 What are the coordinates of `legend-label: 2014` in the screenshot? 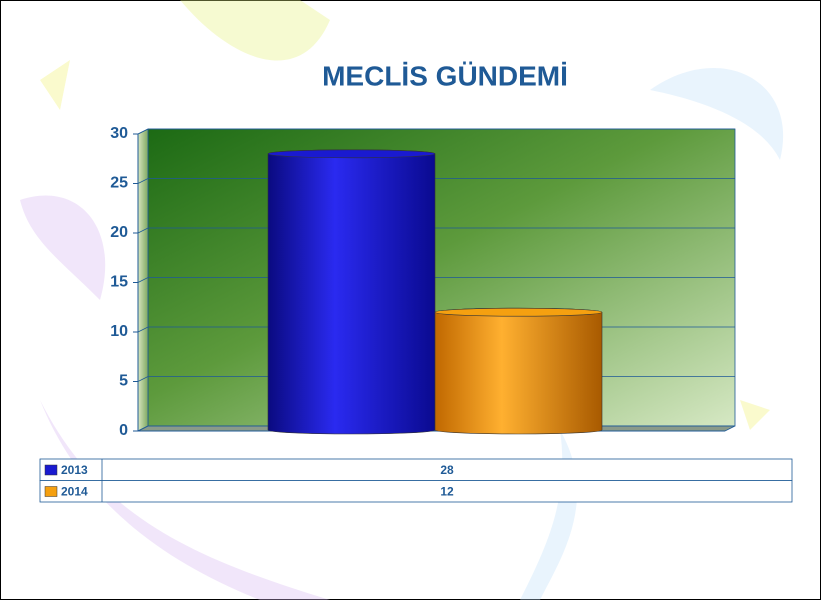 It's located at (74, 491).